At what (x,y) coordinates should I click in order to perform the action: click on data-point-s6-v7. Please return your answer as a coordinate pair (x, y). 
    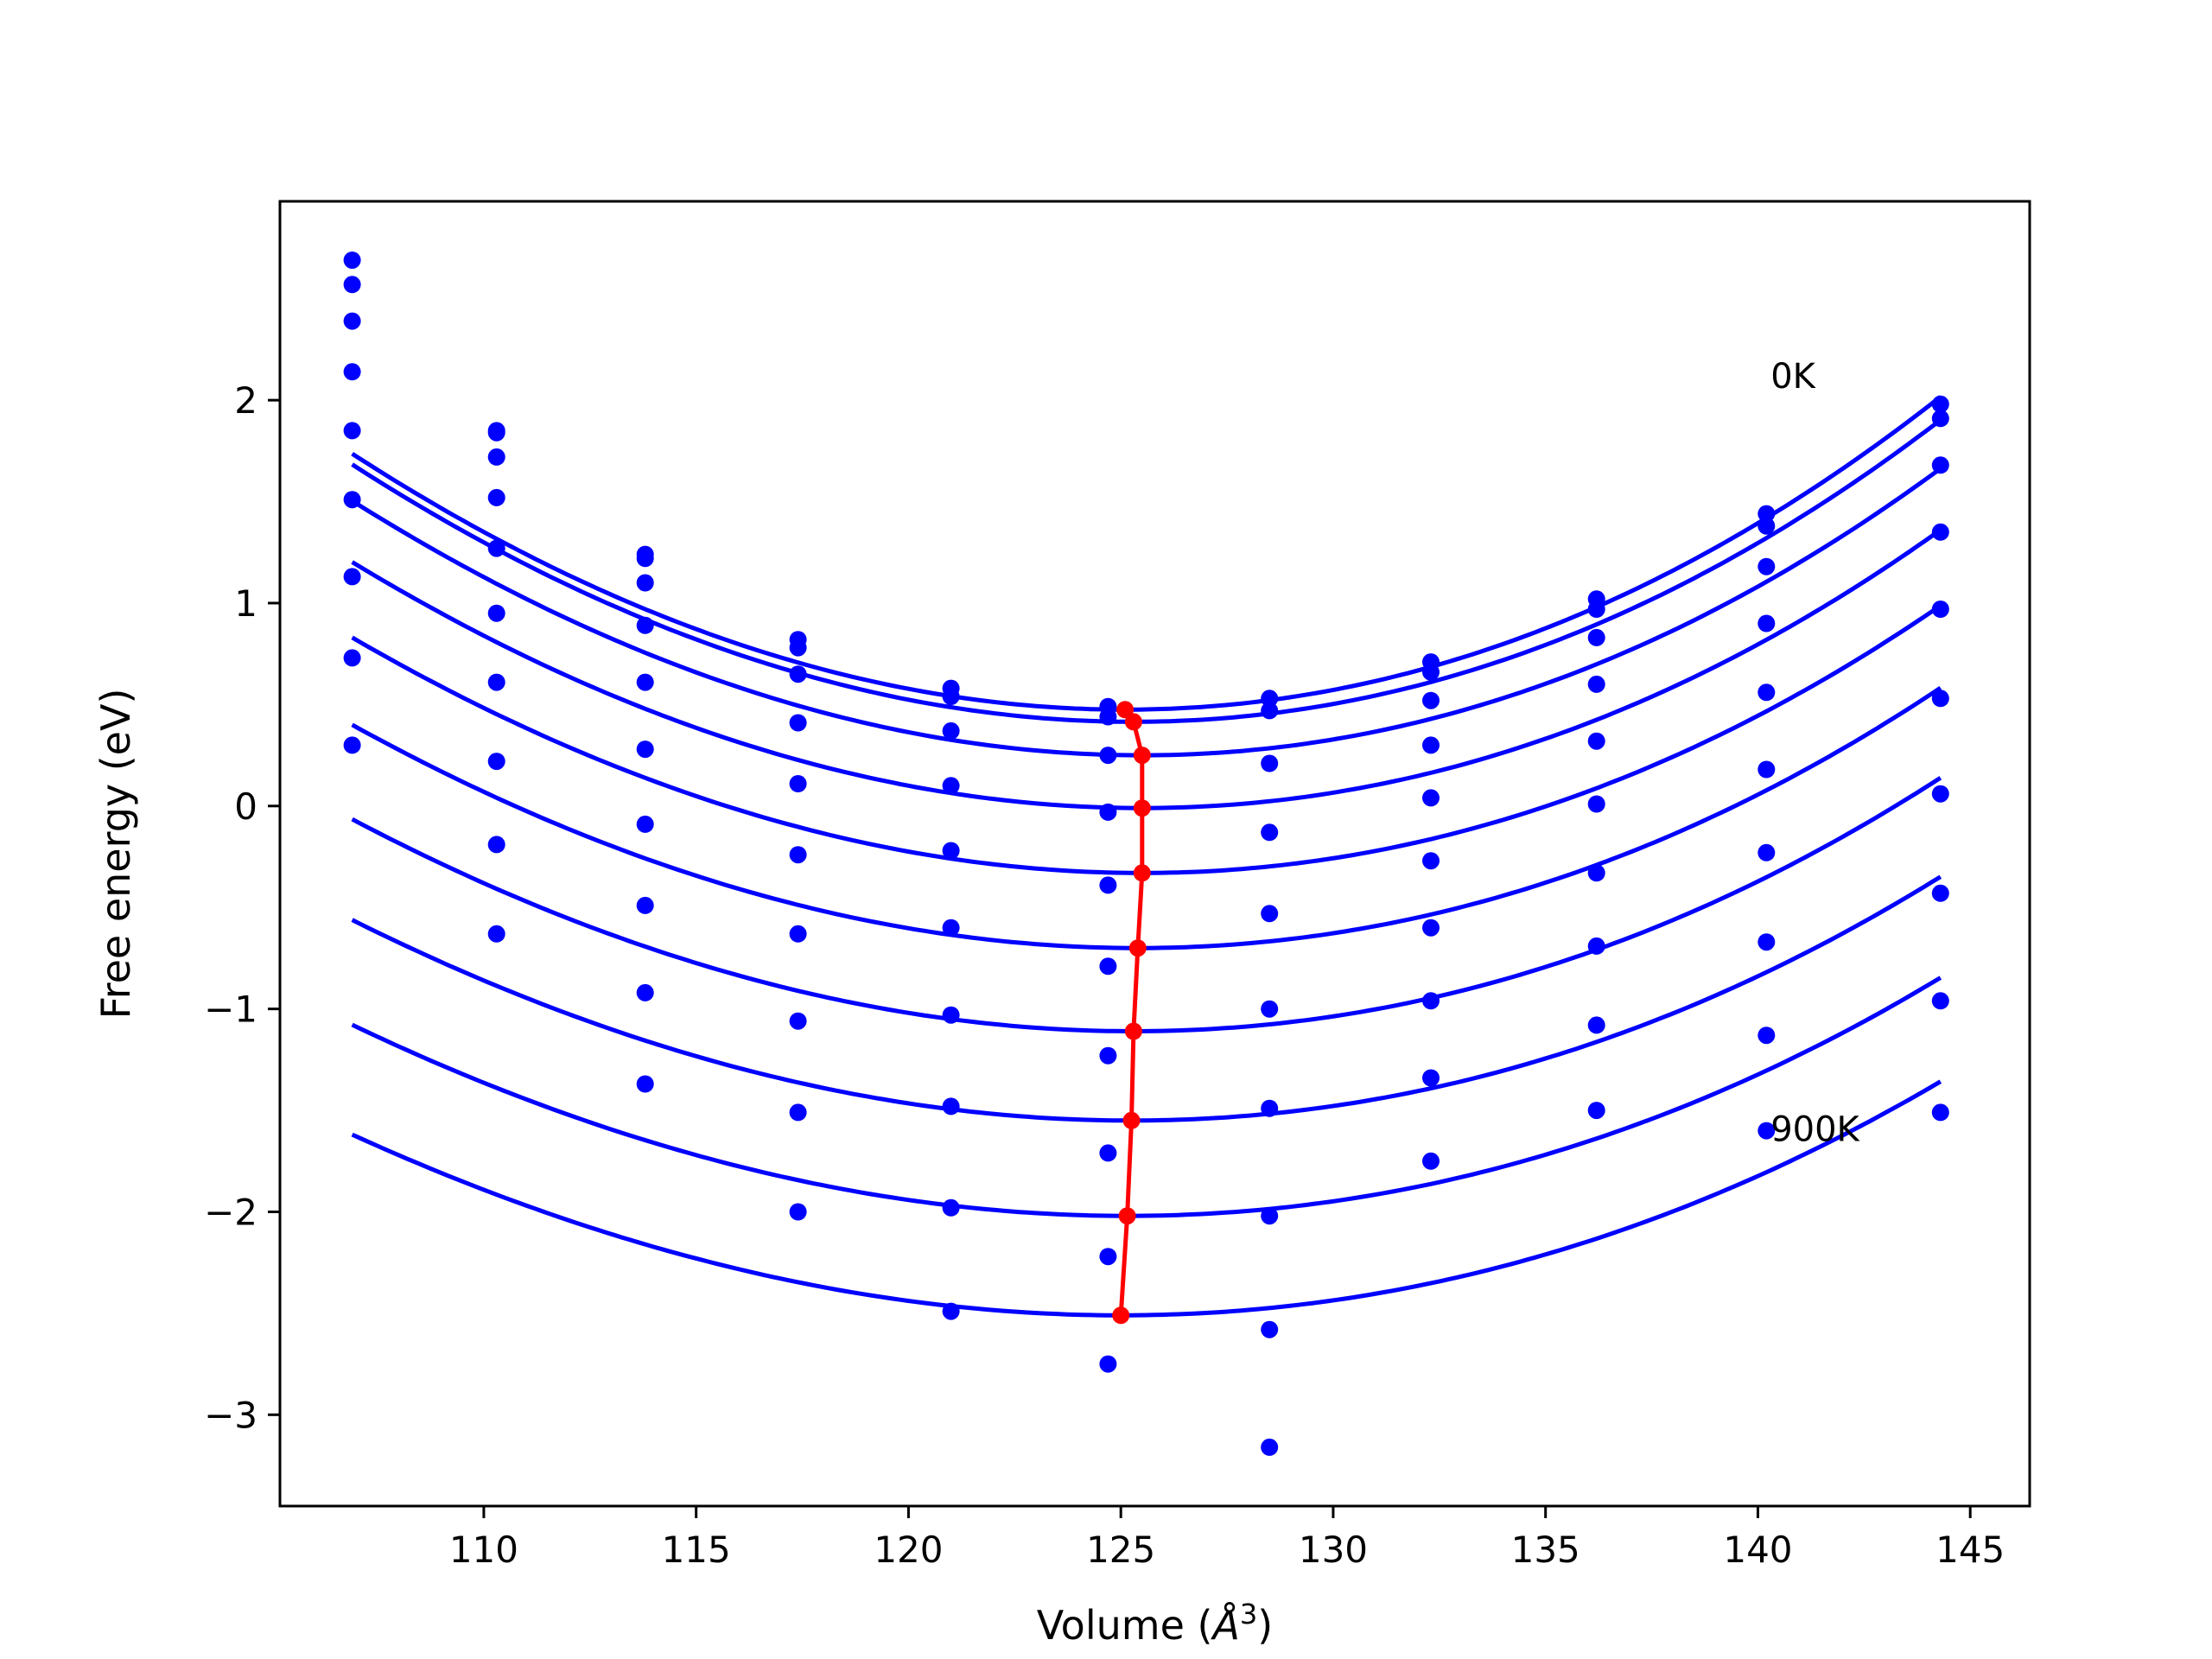
    Looking at the image, I should click on (1431, 928).